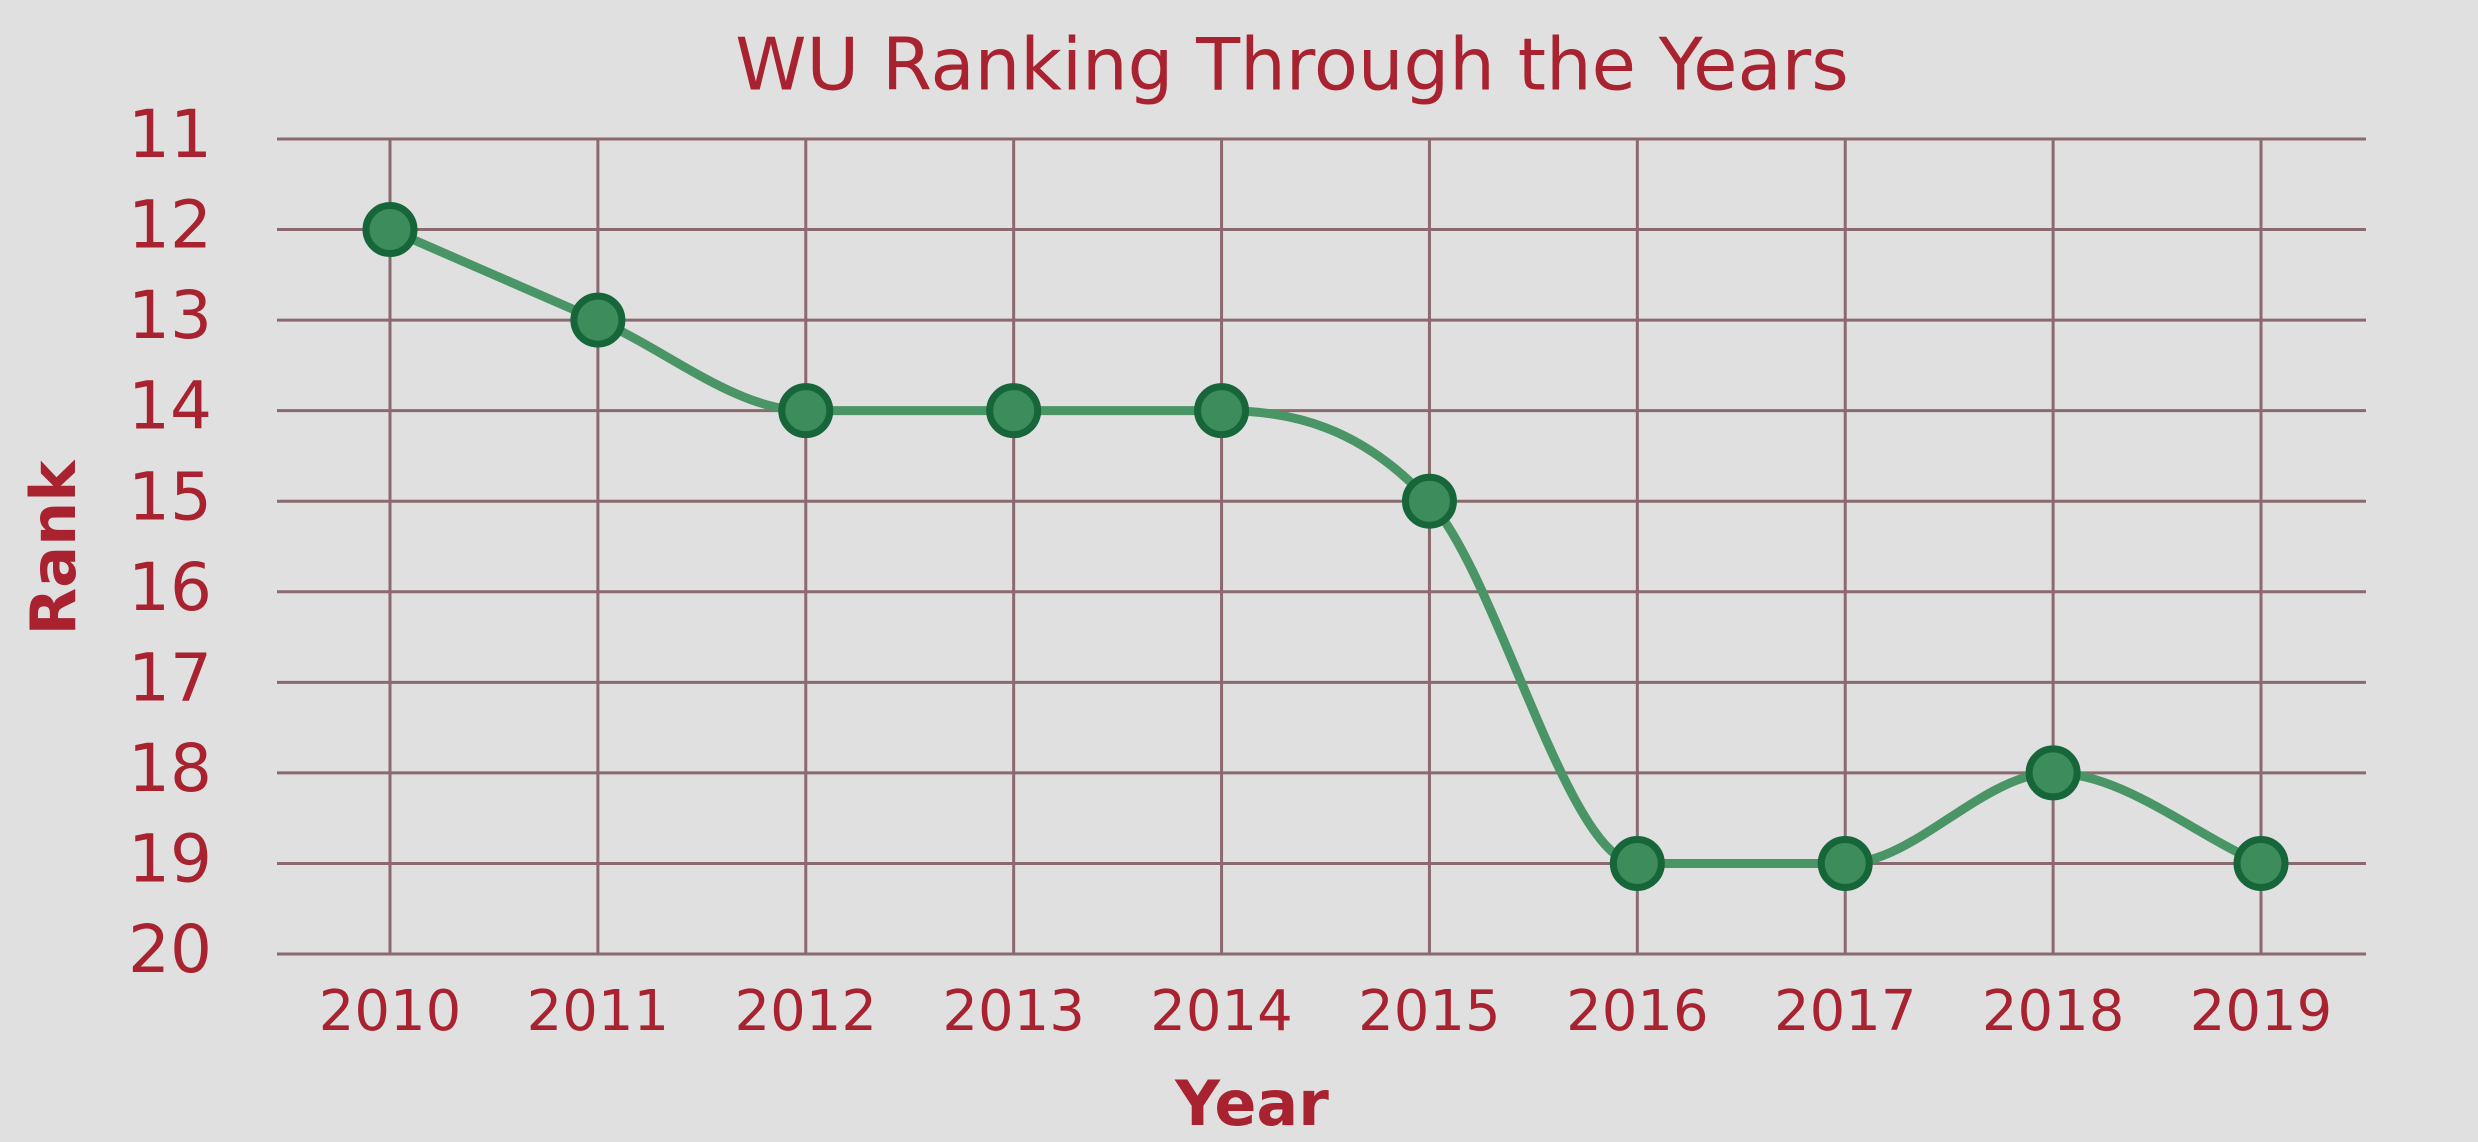  I want to click on x-tick-label: 2019, so click(2261, 1011).